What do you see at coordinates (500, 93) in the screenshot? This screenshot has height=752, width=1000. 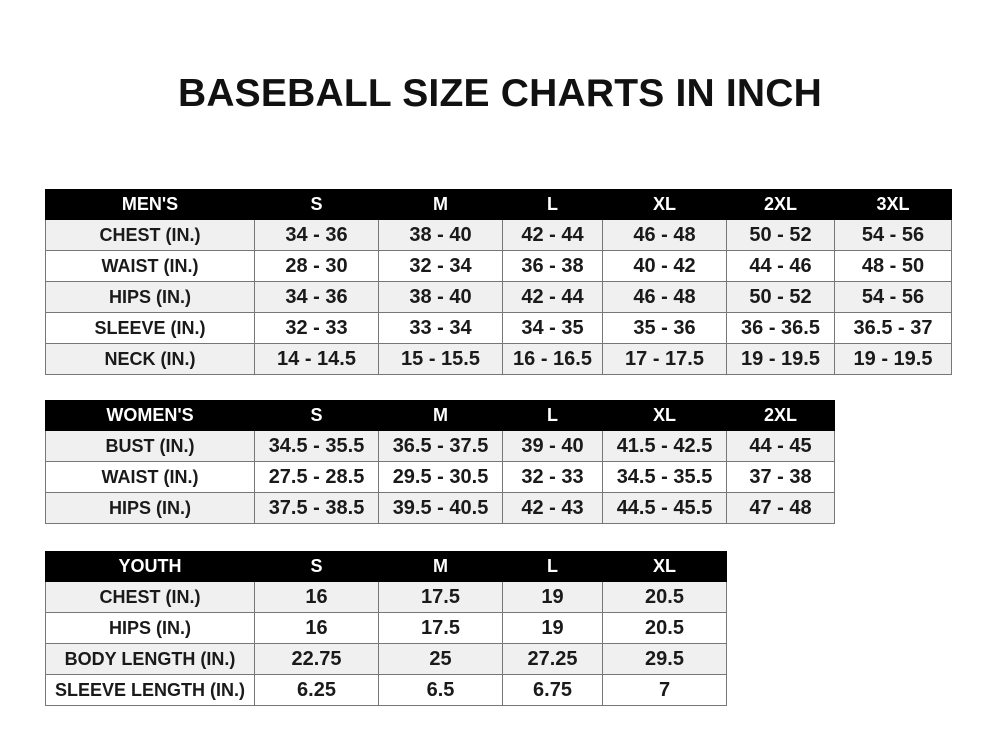 I see `page-title: BASEBALL SIZE CHARTS IN INCH` at bounding box center [500, 93].